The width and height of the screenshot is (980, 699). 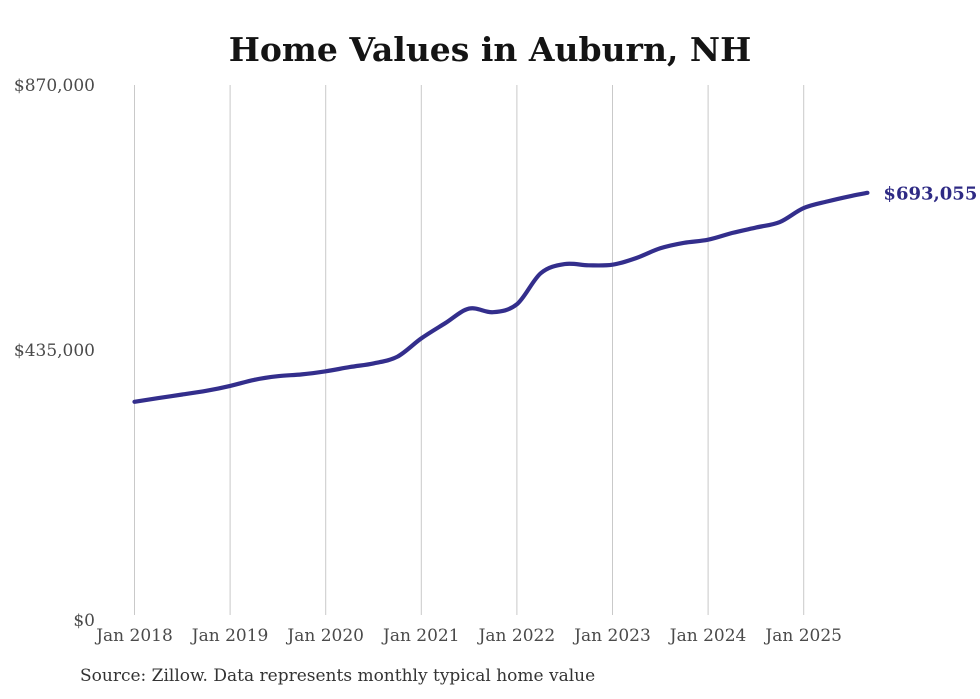 I want to click on x-axis-tick-label: Jan 2025, so click(x=802, y=636).